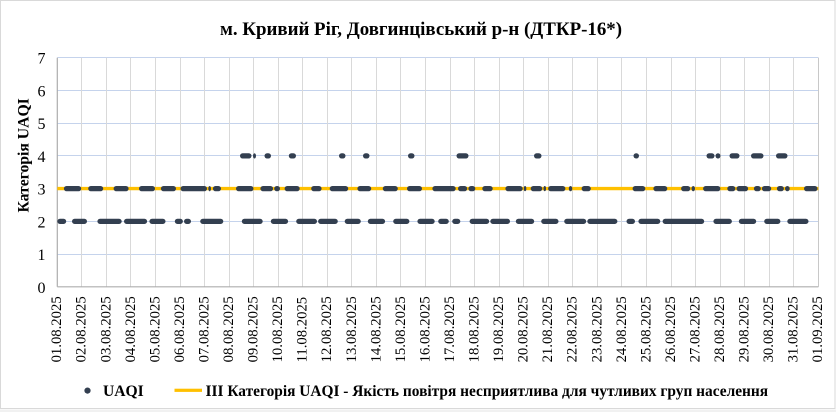 The image size is (836, 412). What do you see at coordinates (303, 330) in the screenshot?
I see `svg-text: 11.08.2025` at bounding box center [303, 330].